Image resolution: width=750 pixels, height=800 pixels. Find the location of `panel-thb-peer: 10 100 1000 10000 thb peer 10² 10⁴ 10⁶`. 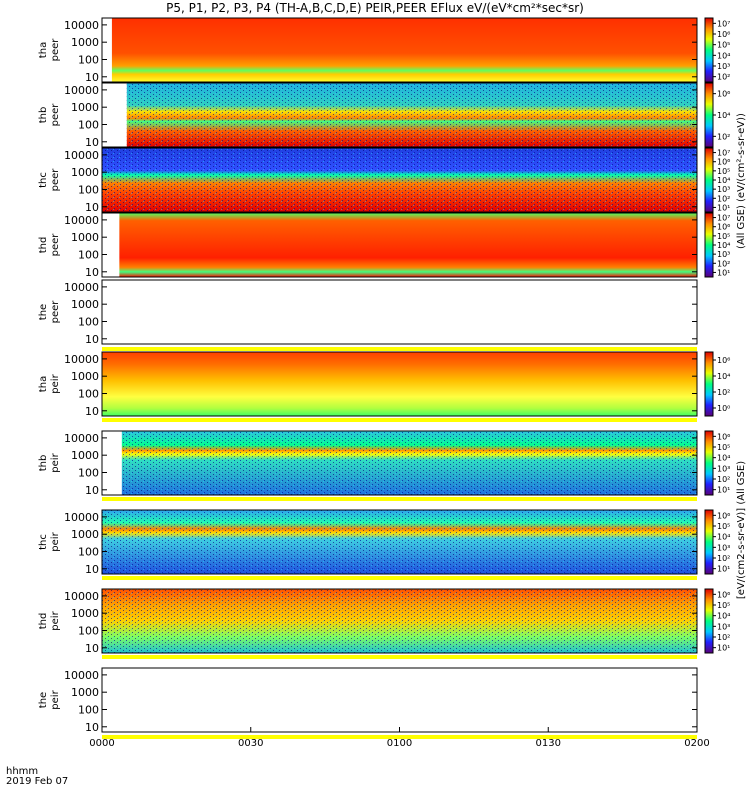

panel-thb-peer: 10 100 1000 10000 thb peer 10² 10⁴ 10⁶ is located at coordinates (384, 115).